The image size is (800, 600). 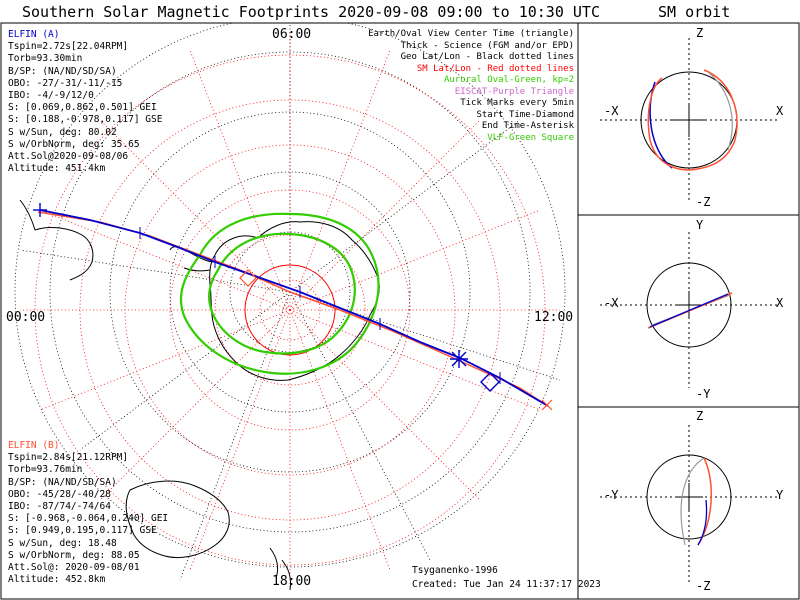 What do you see at coordinates (59, 494) in the screenshot?
I see `elfin-b-line: OBO: -45/28/-40/28` at bounding box center [59, 494].